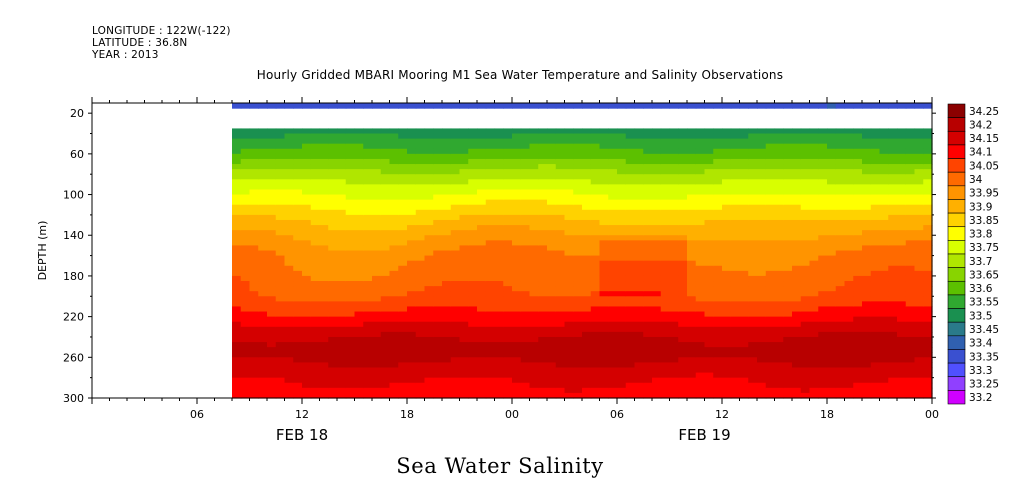 The width and height of the screenshot is (1009, 504). I want to click on colorbar-label: 33.65, so click(984, 275).